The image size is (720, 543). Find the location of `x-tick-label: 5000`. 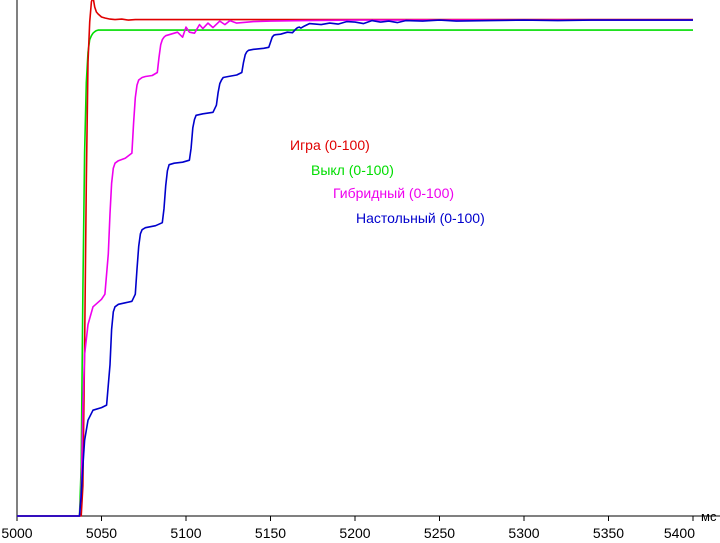

x-tick-label: 5000 is located at coordinates (16, 533).